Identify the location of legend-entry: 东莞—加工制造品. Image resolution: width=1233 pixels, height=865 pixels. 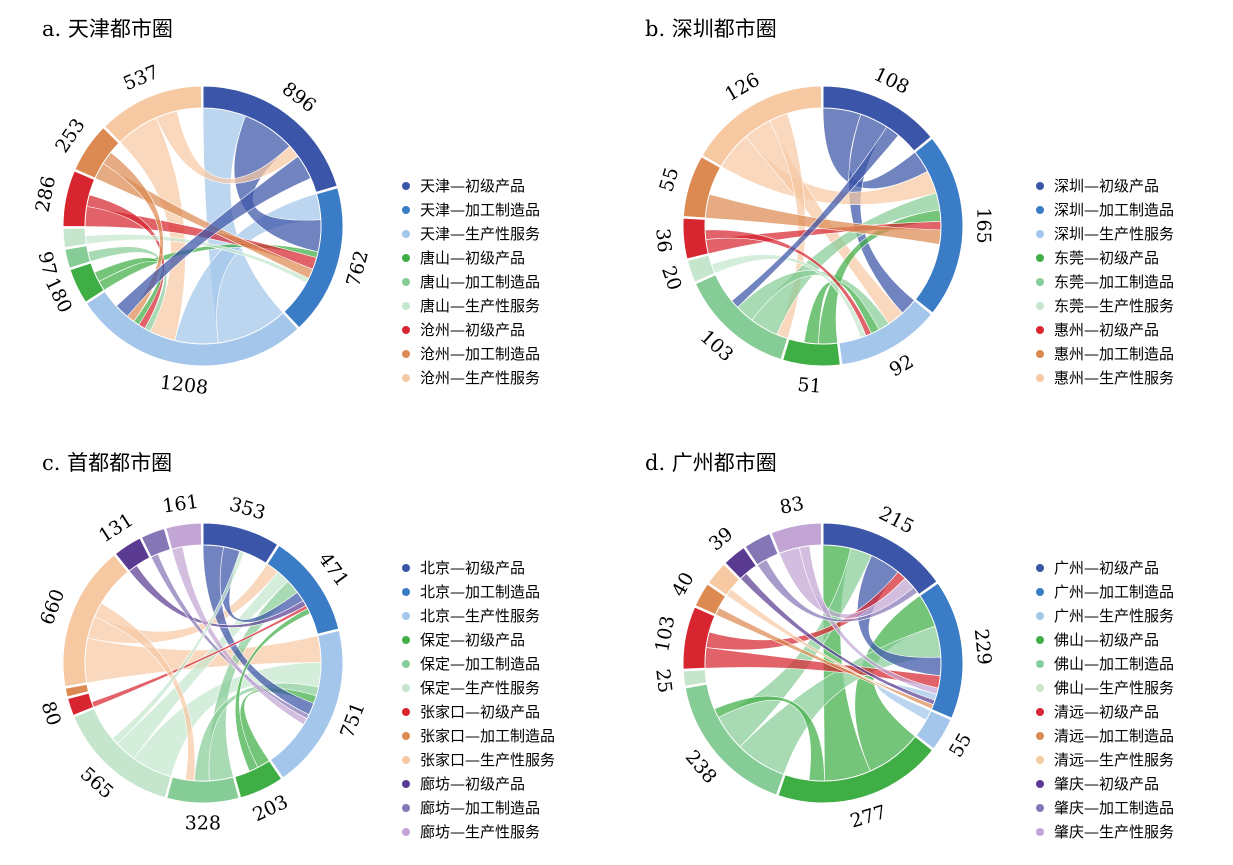
(1114, 282).